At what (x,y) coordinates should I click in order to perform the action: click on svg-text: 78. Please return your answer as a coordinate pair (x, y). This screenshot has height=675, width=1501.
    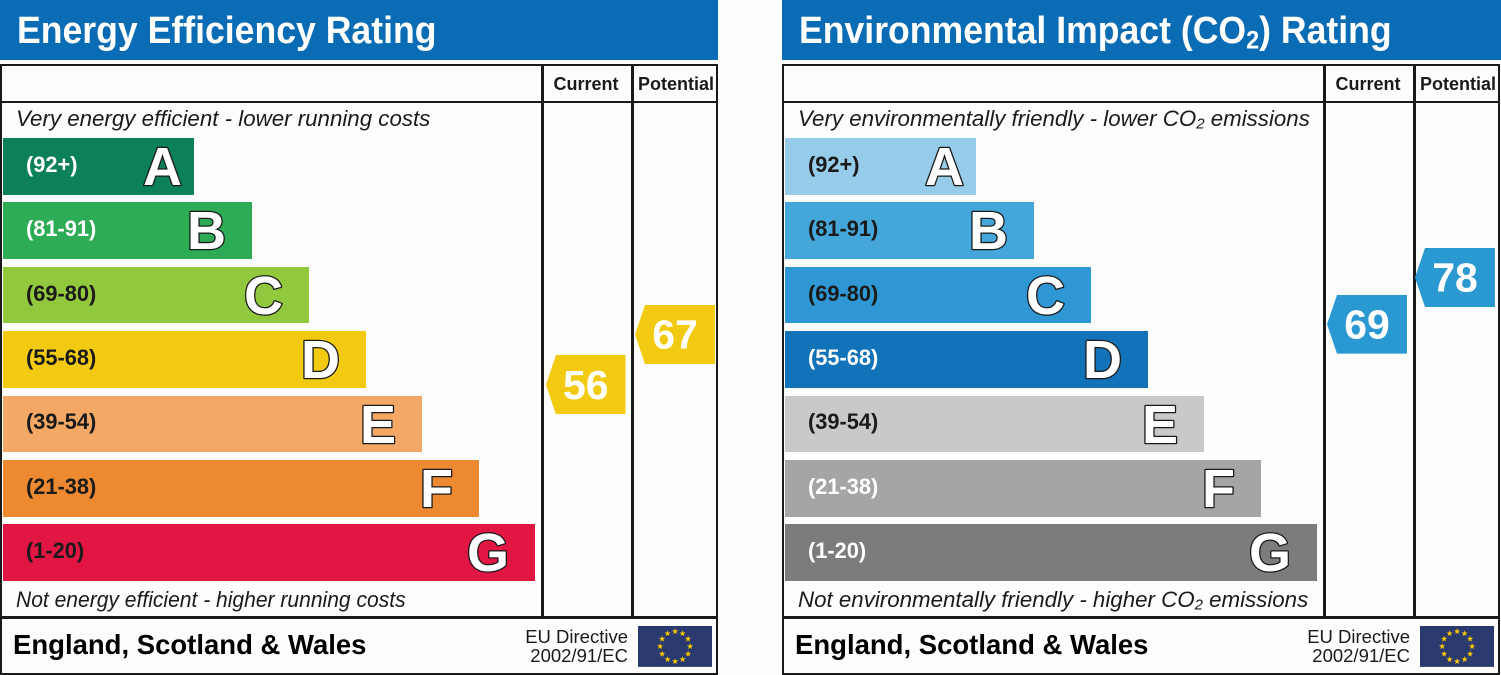
    Looking at the image, I should click on (1455, 278).